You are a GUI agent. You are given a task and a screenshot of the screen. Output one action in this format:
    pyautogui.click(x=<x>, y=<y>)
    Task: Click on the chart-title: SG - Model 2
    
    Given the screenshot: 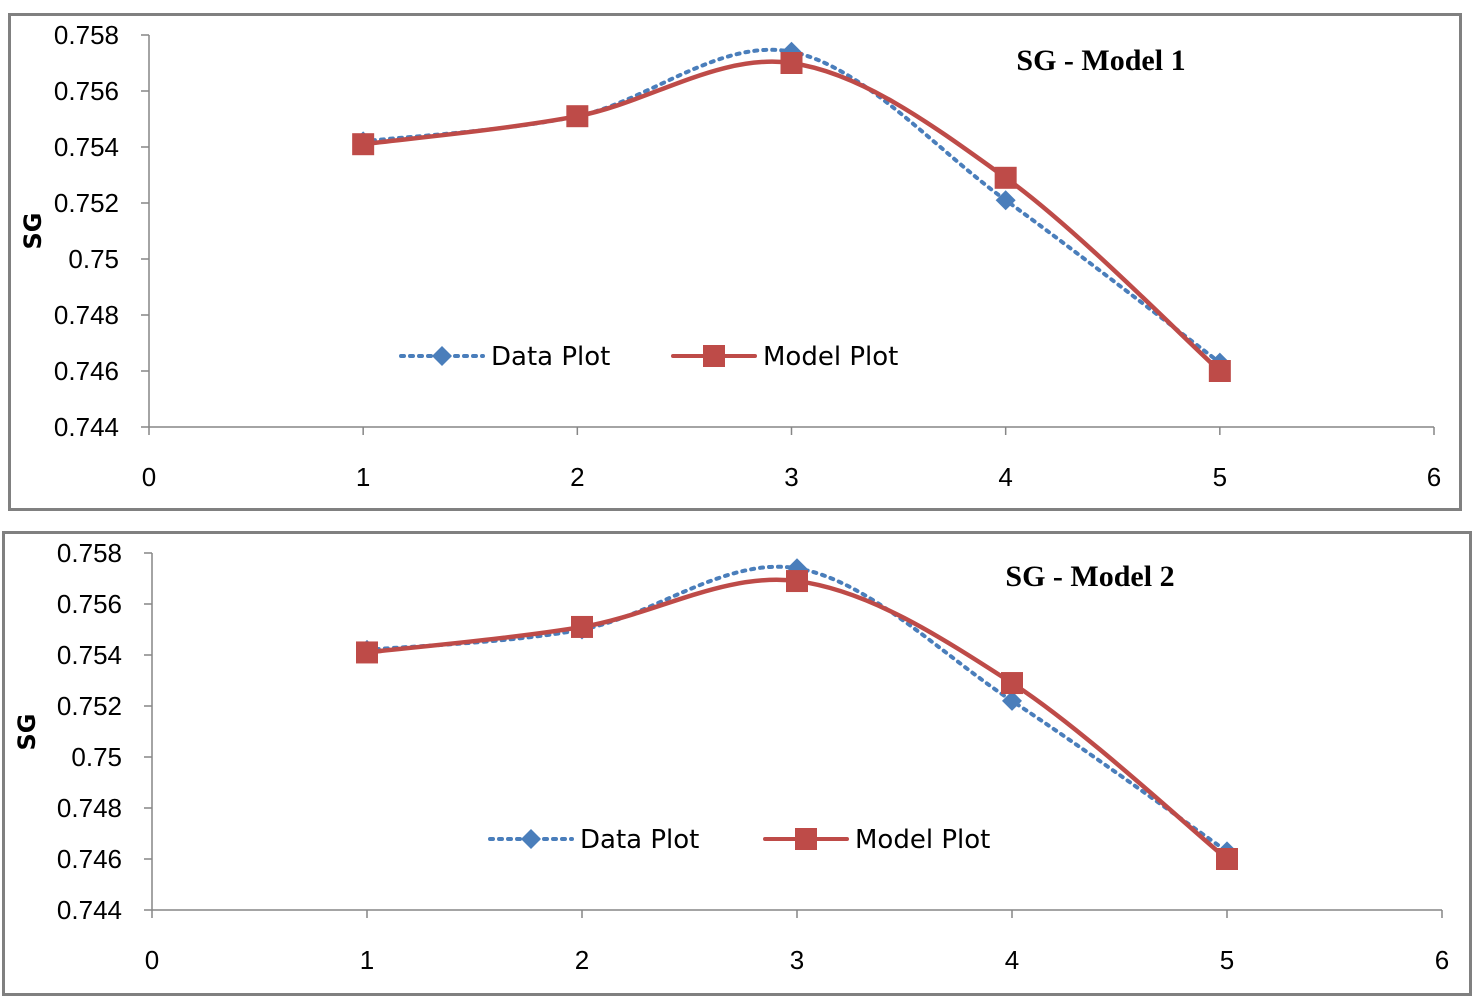 What is the action you would take?
    pyautogui.click(x=1089, y=576)
    